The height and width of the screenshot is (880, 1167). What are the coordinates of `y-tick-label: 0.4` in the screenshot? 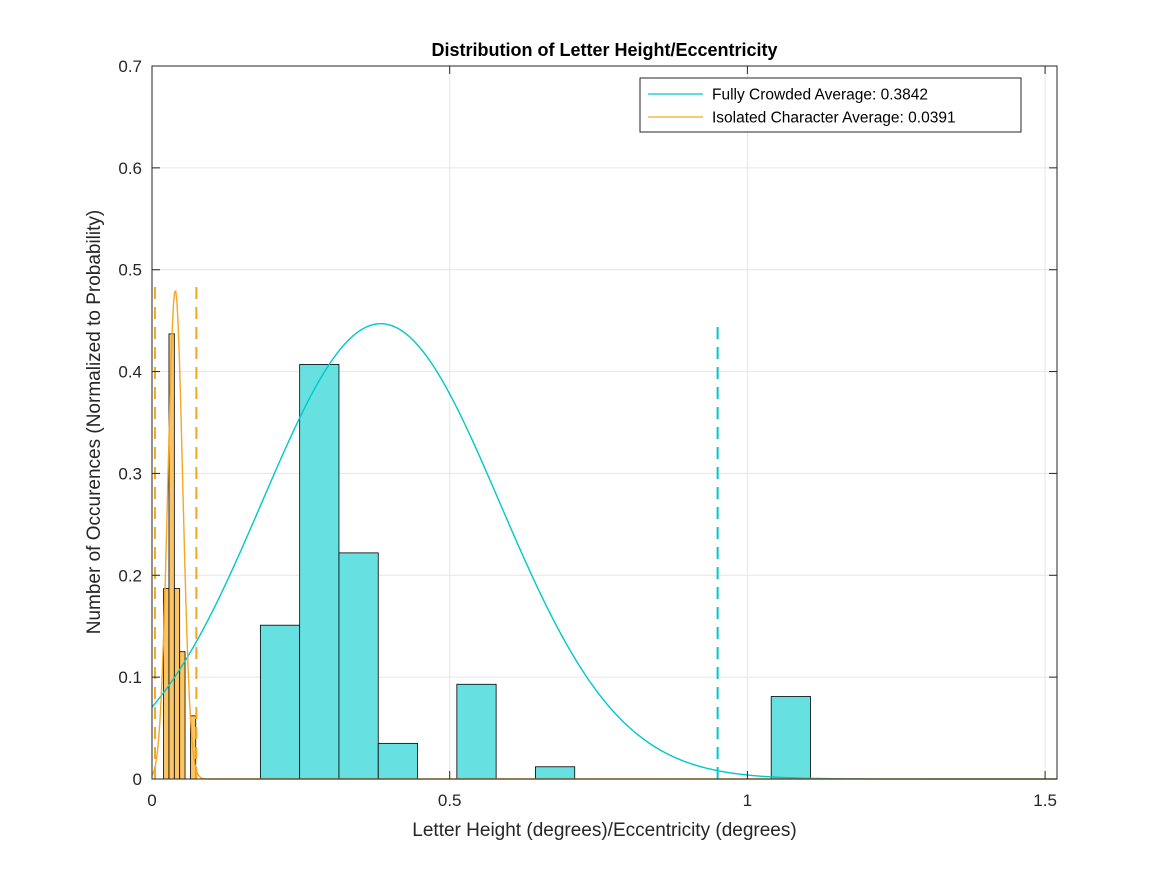 It's located at (130, 372).